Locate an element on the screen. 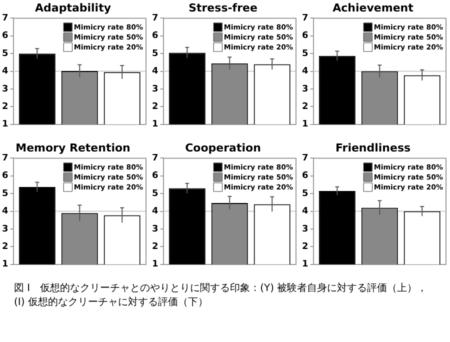 Image resolution: width=450 pixels, height=342 pixels. chart-title: Stress-free is located at coordinates (223, 7).